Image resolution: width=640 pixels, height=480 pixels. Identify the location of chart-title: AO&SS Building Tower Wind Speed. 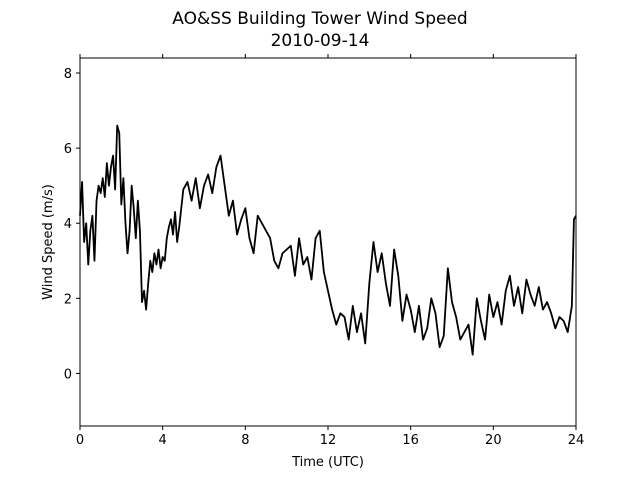
(319, 19).